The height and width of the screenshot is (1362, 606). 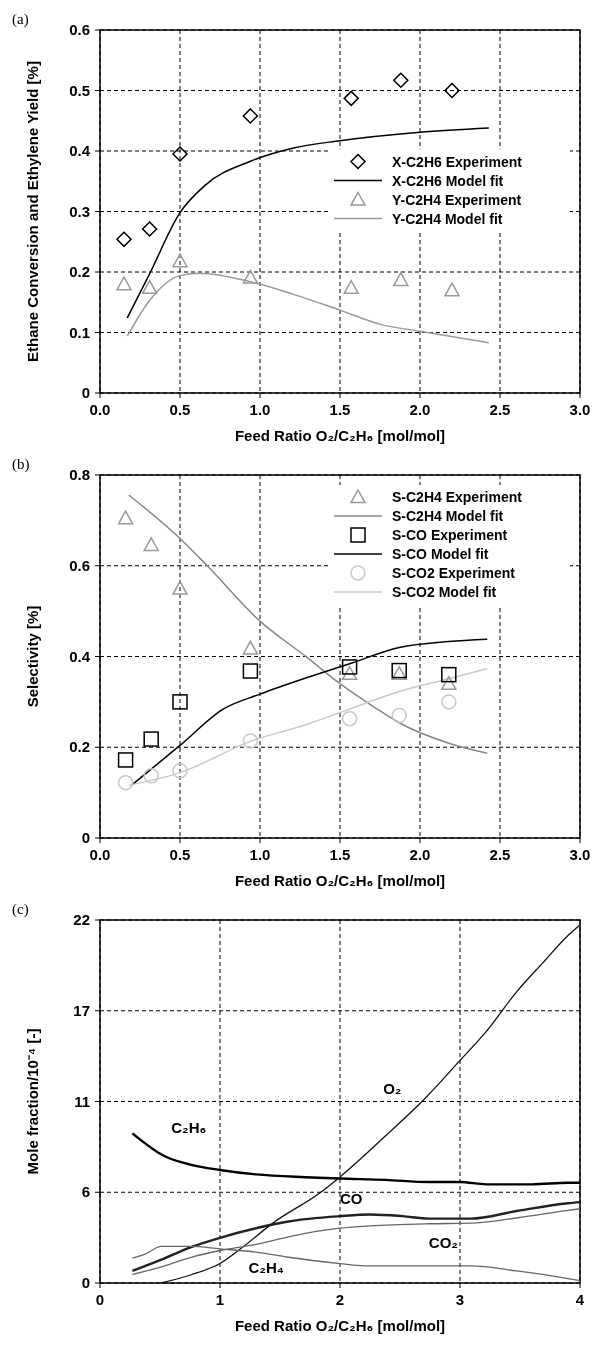 I want to click on chart-title: (a), so click(x=20, y=19).